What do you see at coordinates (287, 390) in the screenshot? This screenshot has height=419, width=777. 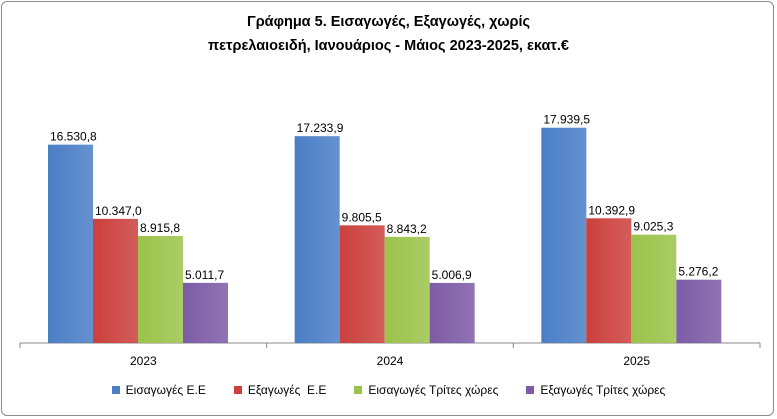 I see `legend-label-2: Εξαγωγές Ε.Ε` at bounding box center [287, 390].